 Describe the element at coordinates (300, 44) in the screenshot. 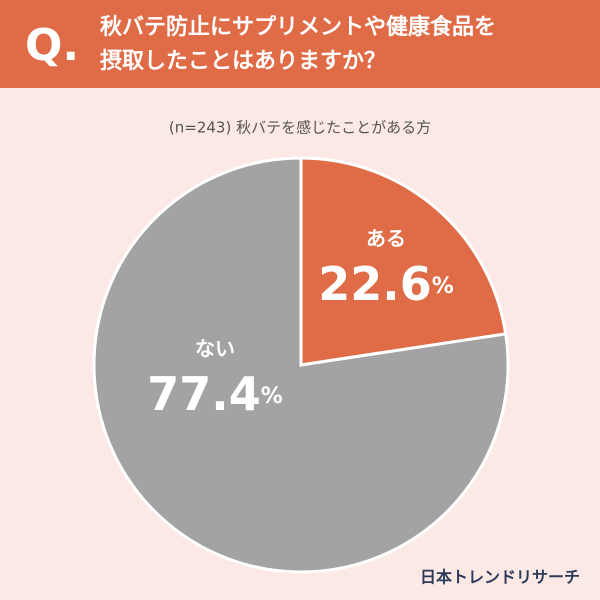

I see `header-band` at that location.